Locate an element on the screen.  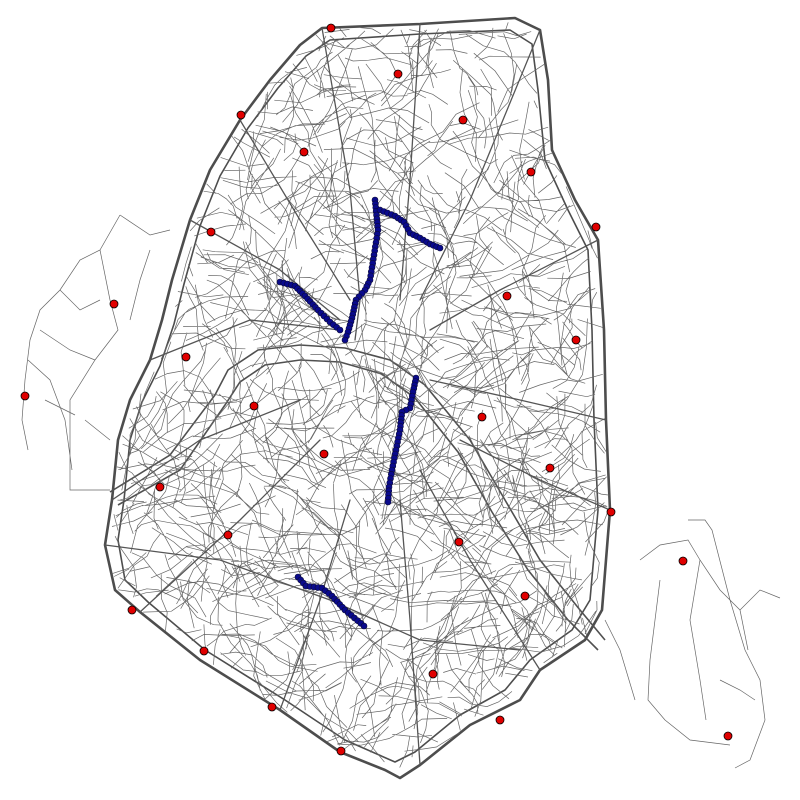
eastern-park-roads is located at coordinates (692, 644).